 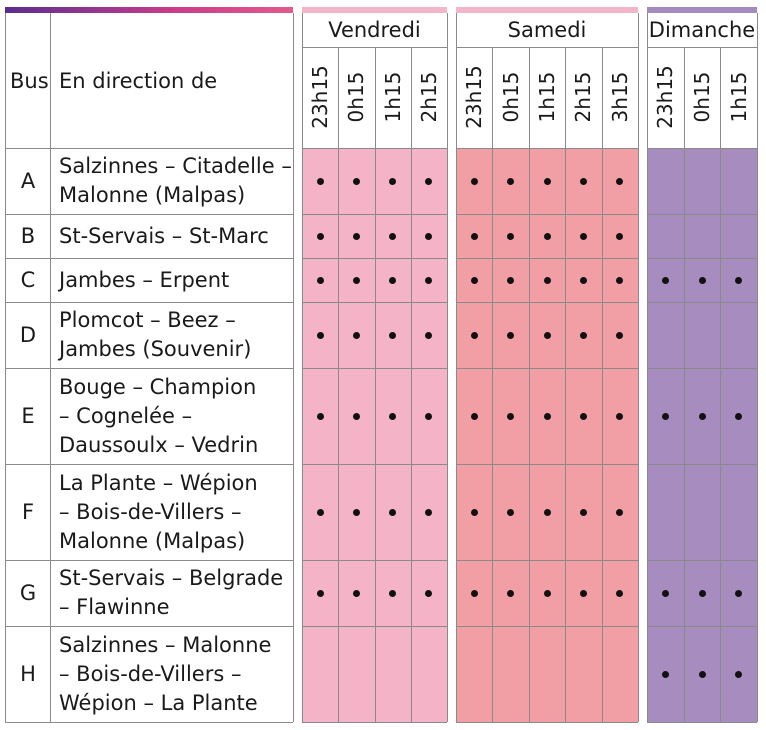 What do you see at coordinates (702, 10) in the screenshot?
I see `dimanche-bar` at bounding box center [702, 10].